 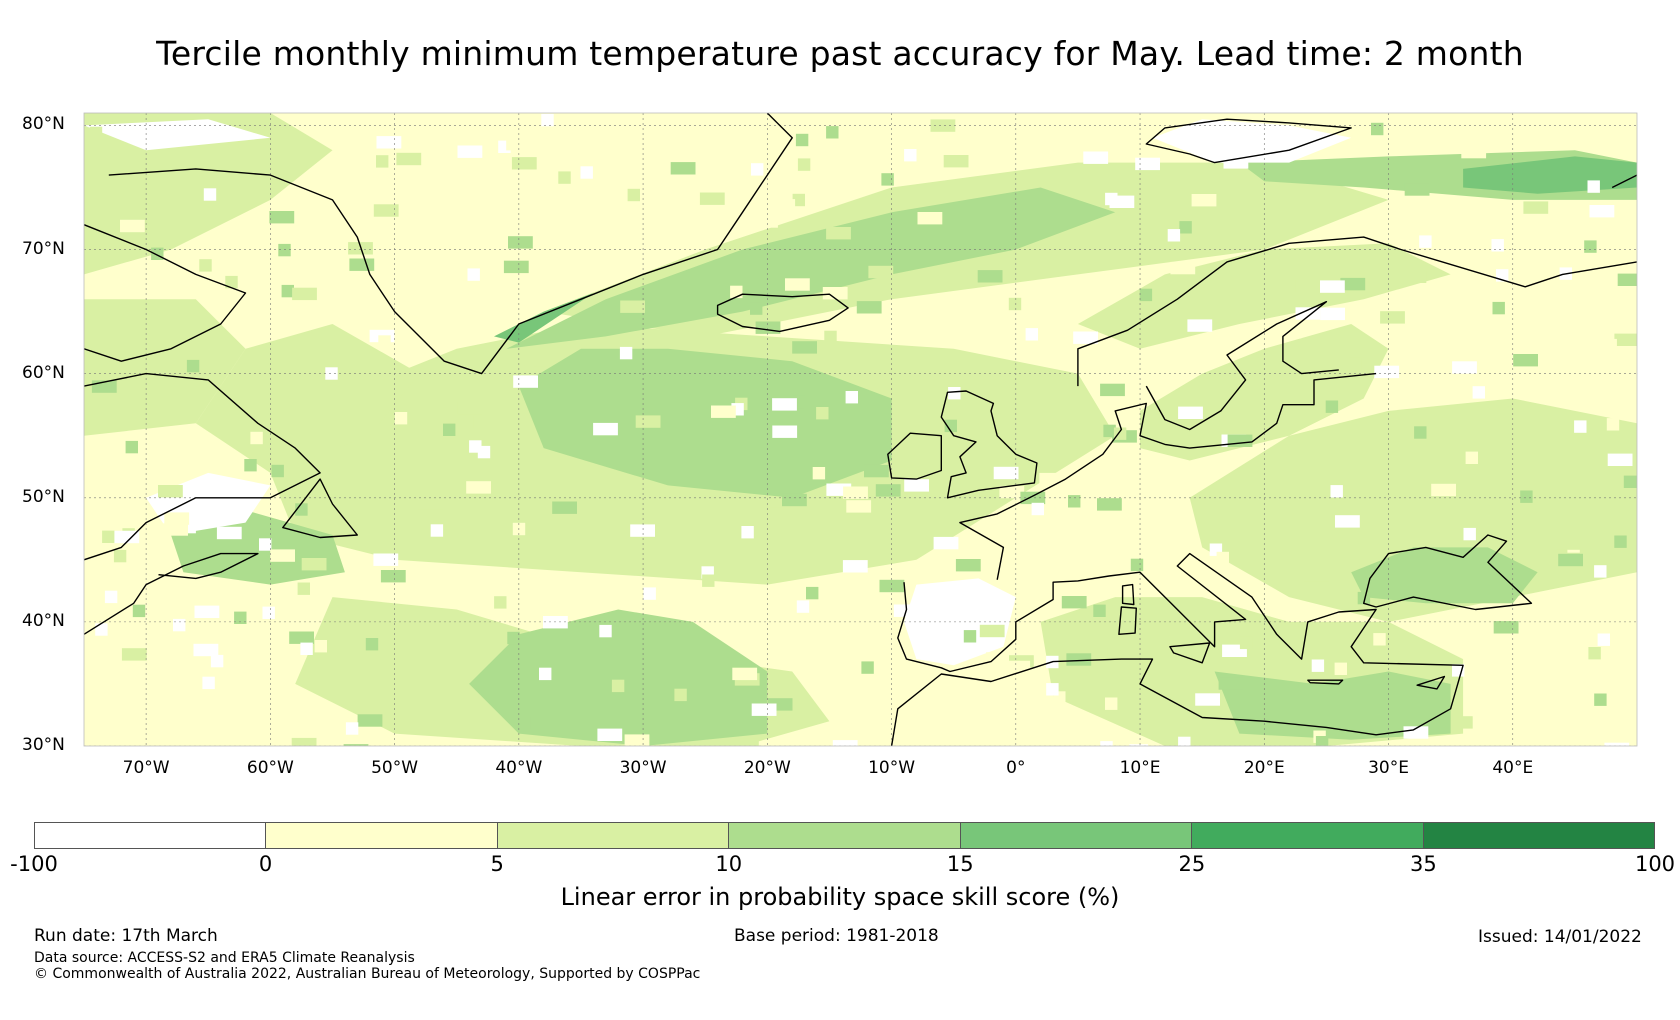 What do you see at coordinates (1140, 768) in the screenshot?
I see `lon-label: 10°E` at bounding box center [1140, 768].